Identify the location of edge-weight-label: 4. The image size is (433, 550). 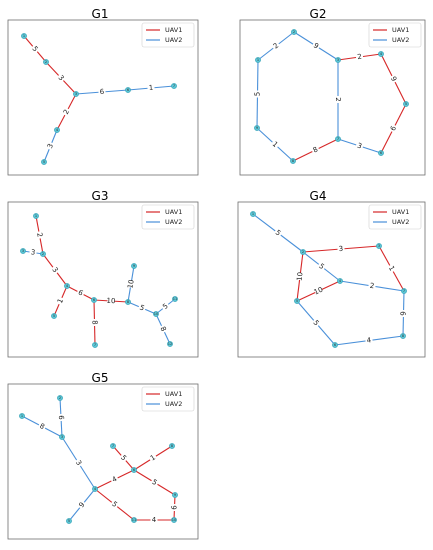
(369, 340).